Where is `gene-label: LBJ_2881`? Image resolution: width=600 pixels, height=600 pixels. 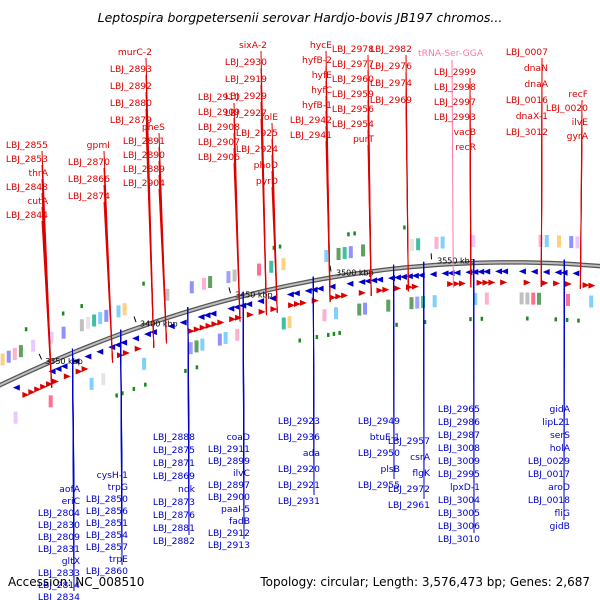 gene-label: LBJ_2881 is located at coordinates (174, 528).